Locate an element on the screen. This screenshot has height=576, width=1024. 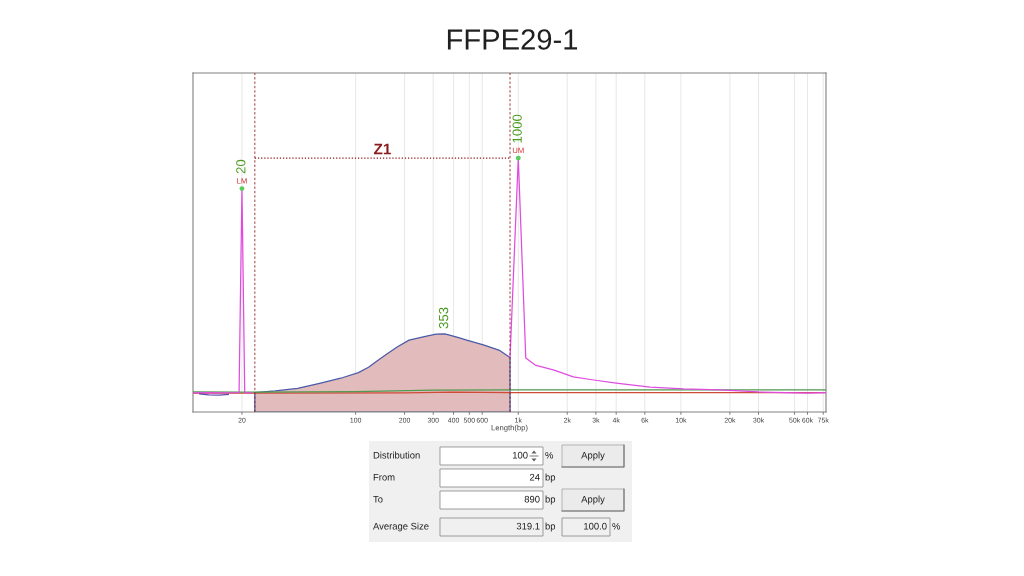
text: 890 is located at coordinates (532, 499).